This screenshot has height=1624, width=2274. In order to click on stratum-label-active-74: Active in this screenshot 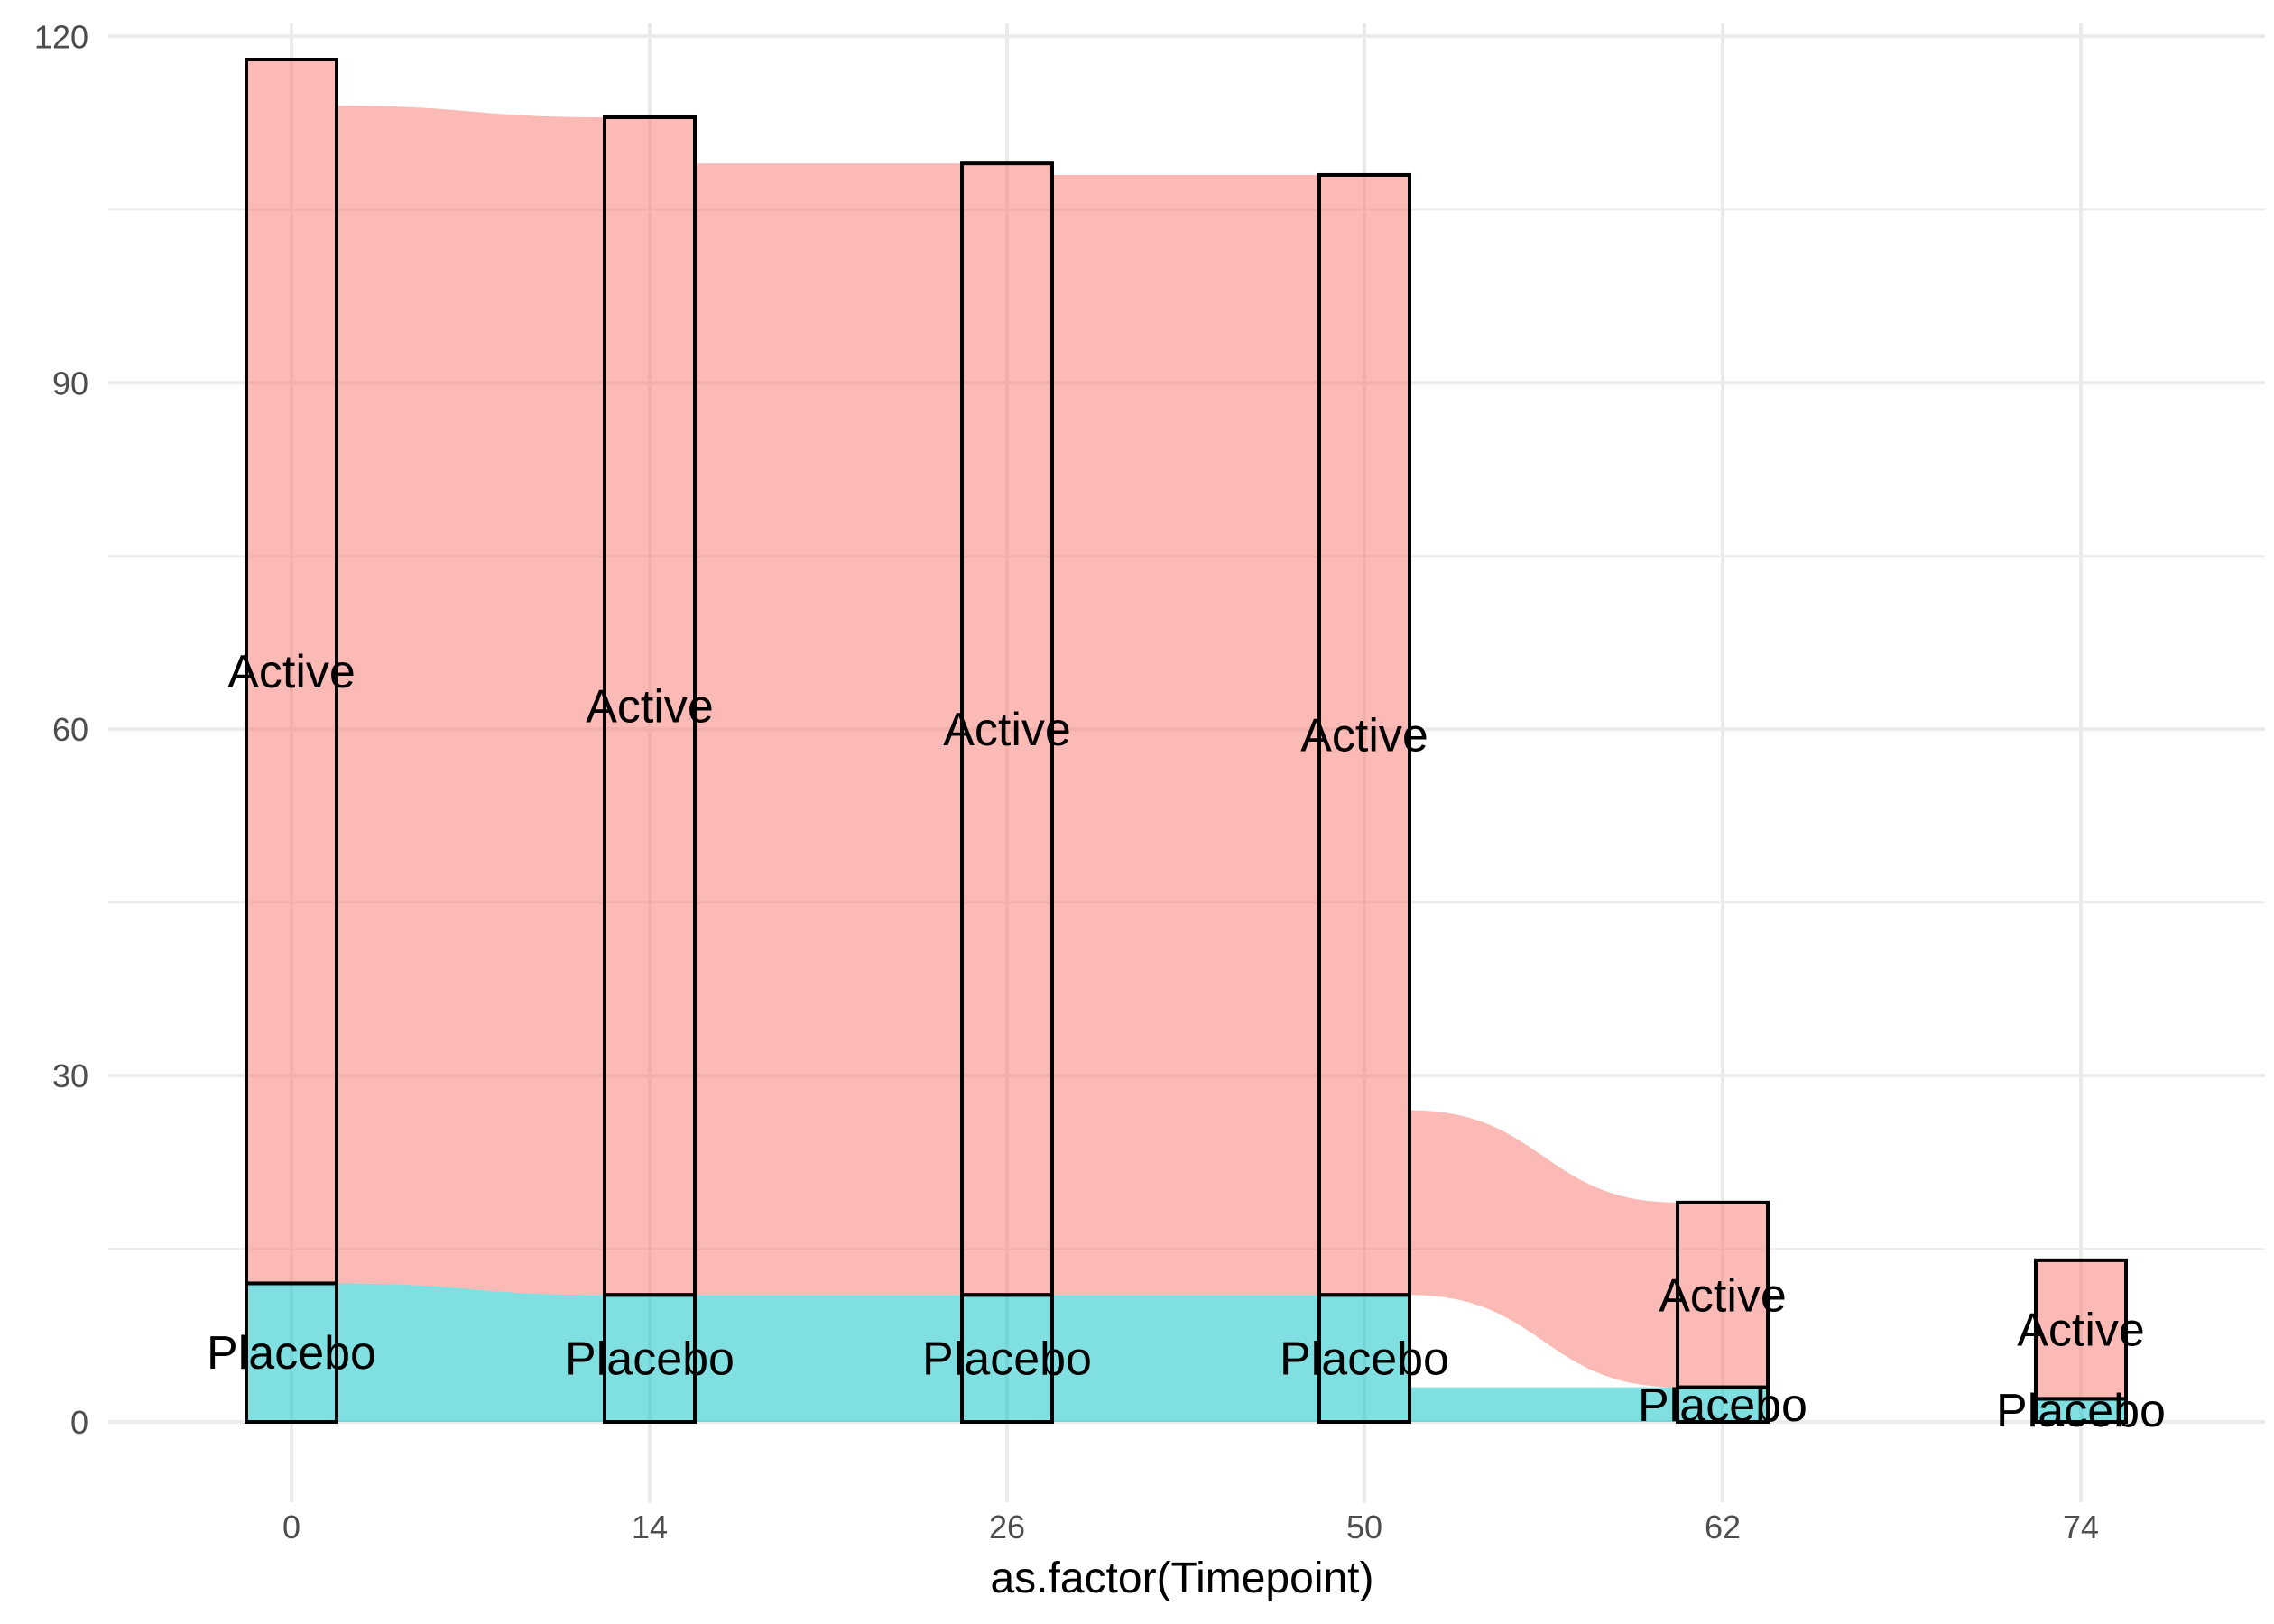, I will do `click(2081, 1331)`.